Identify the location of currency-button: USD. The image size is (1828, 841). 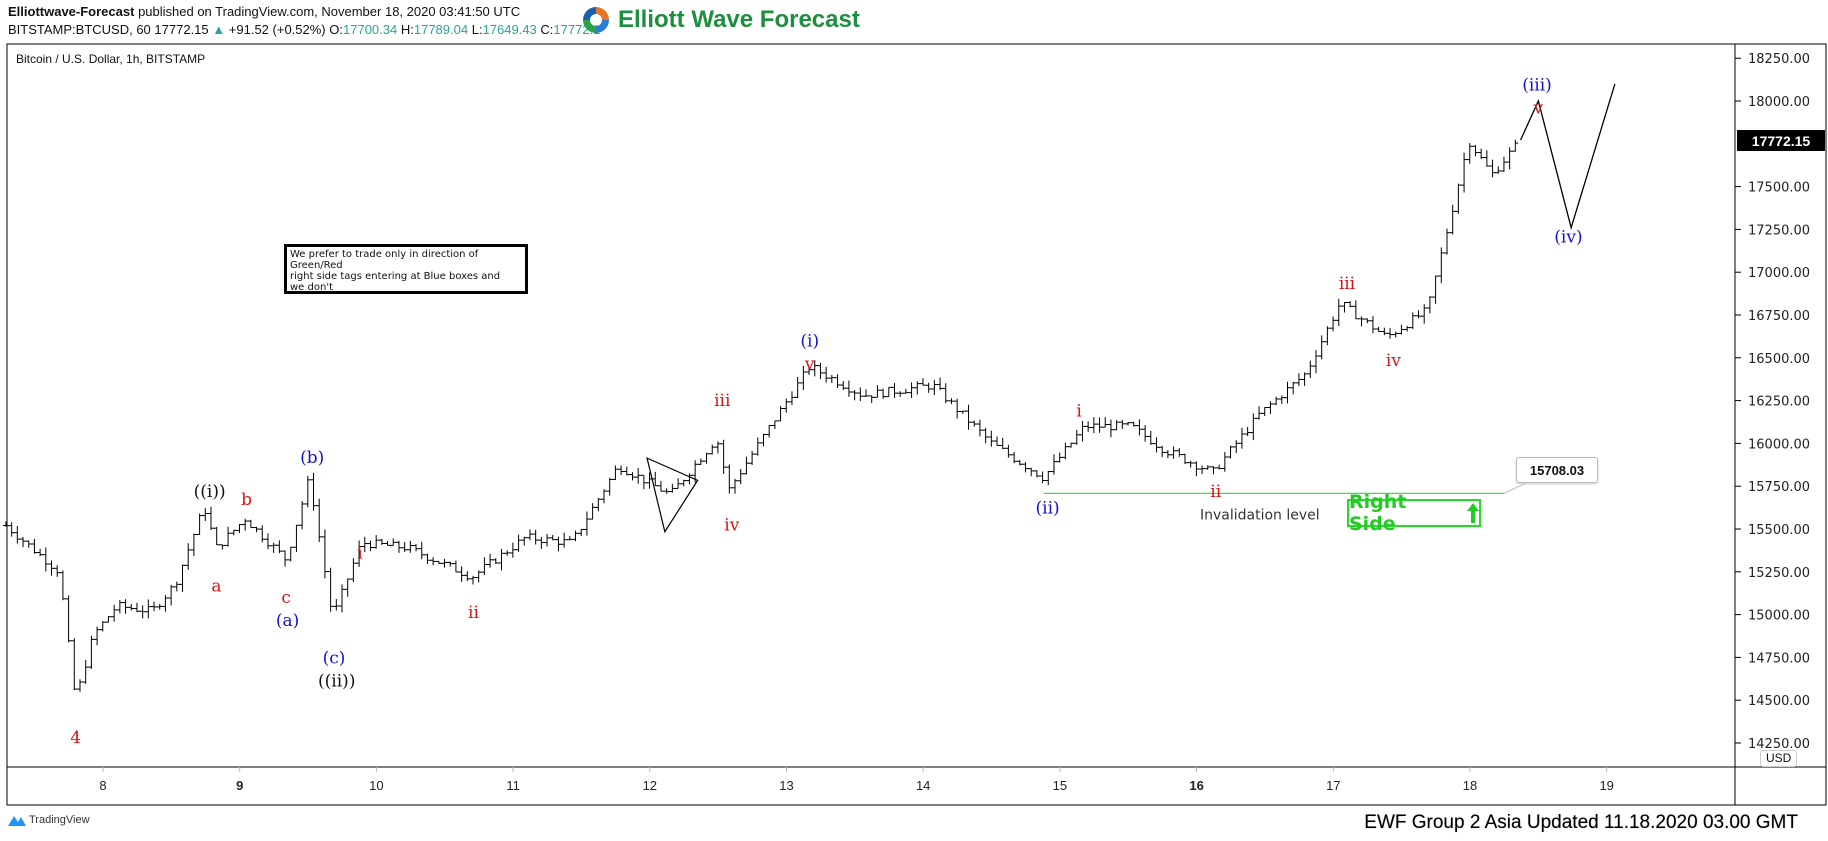
(1779, 758).